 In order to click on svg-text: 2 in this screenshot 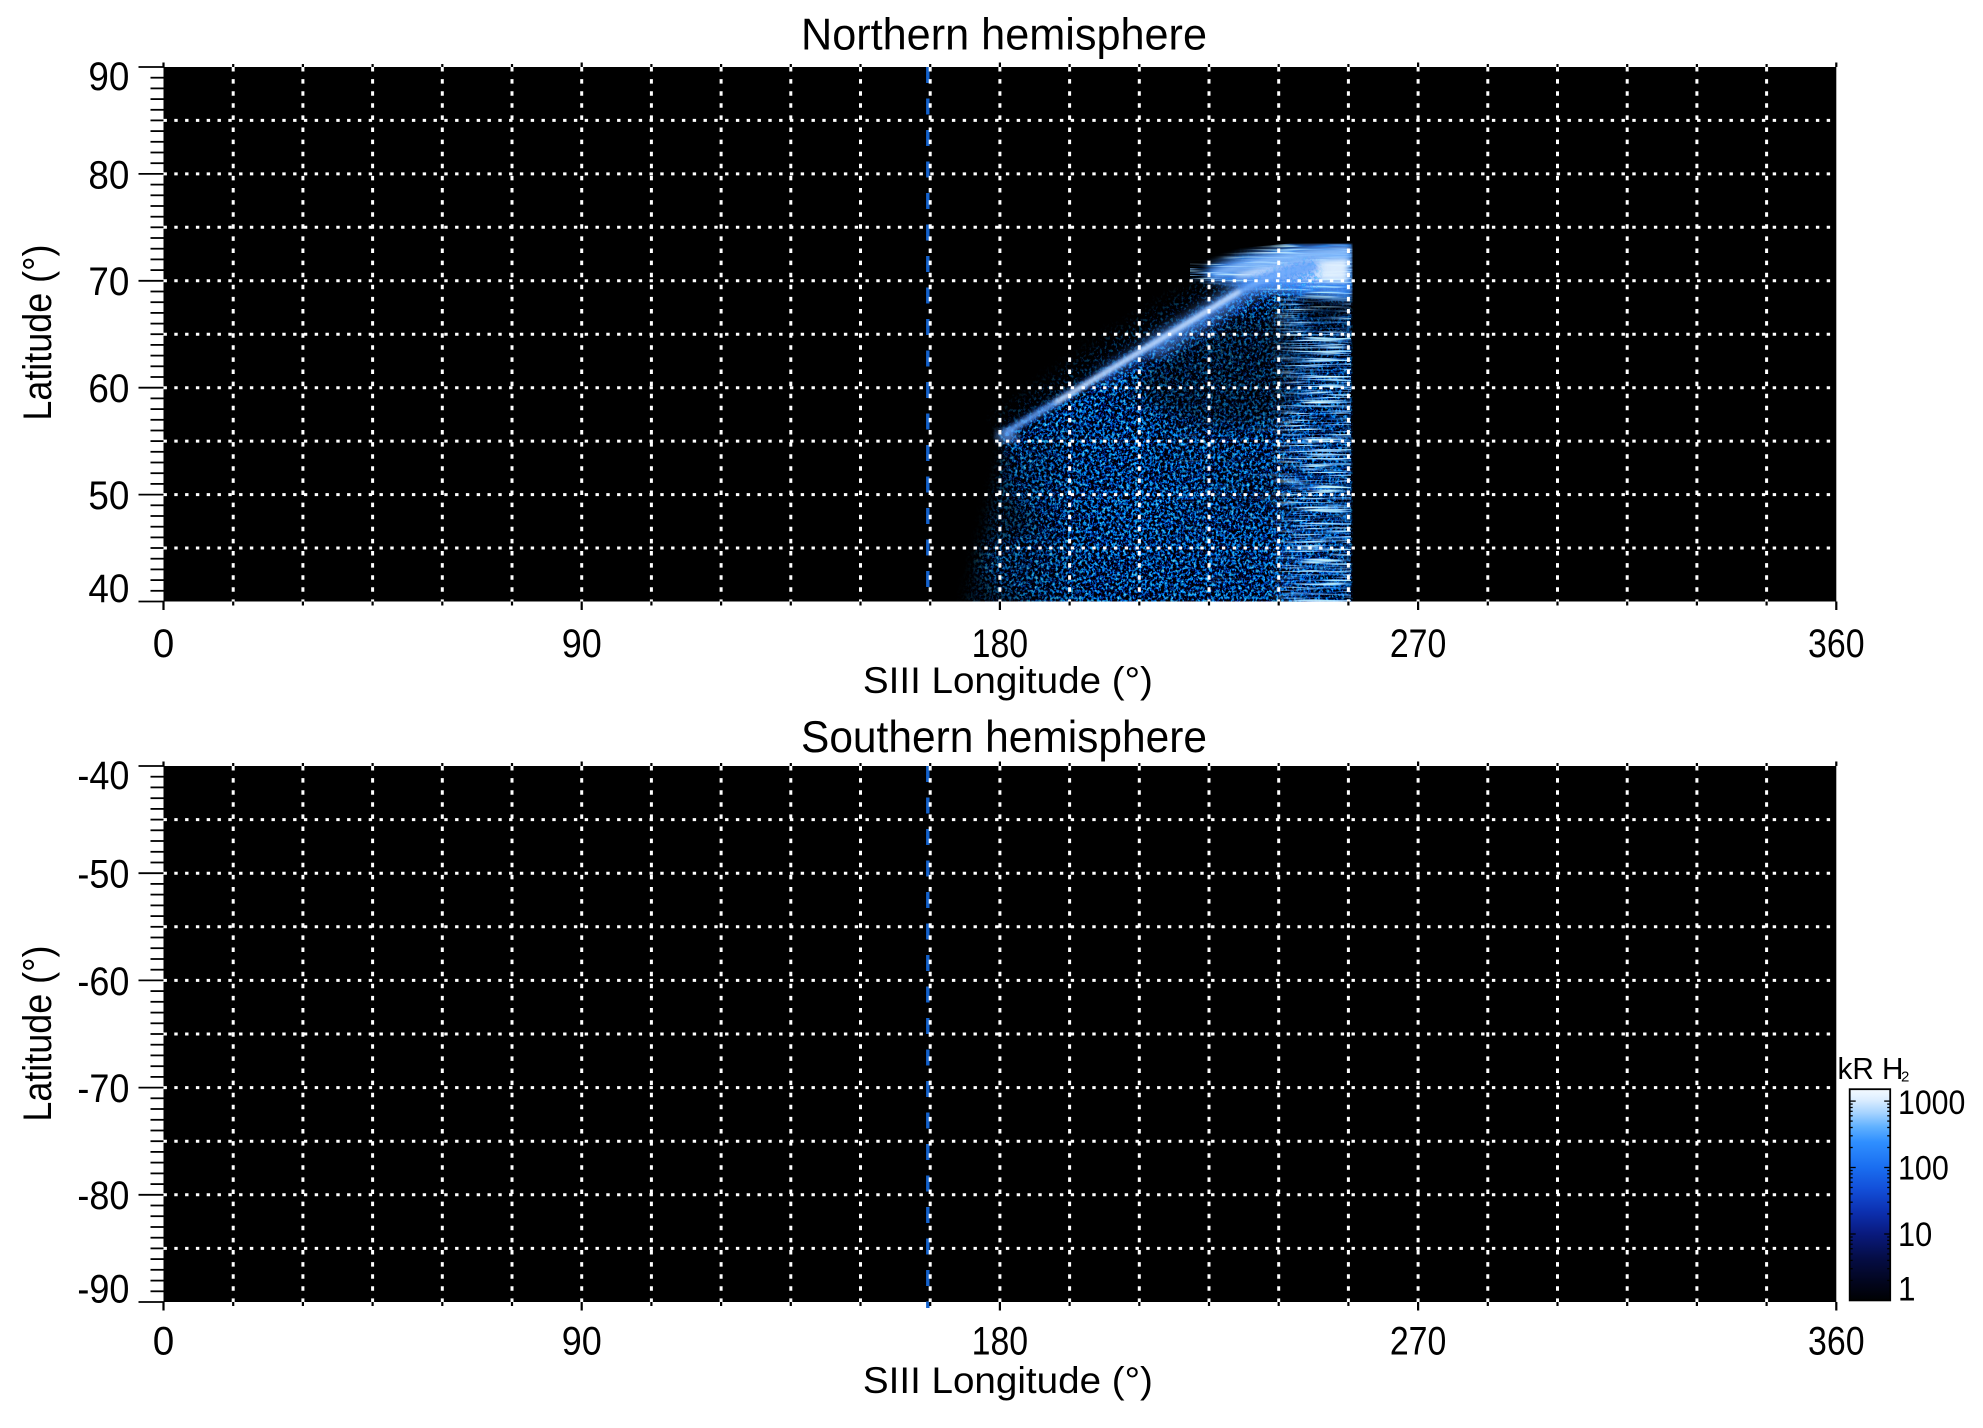, I will do `click(1905, 1077)`.